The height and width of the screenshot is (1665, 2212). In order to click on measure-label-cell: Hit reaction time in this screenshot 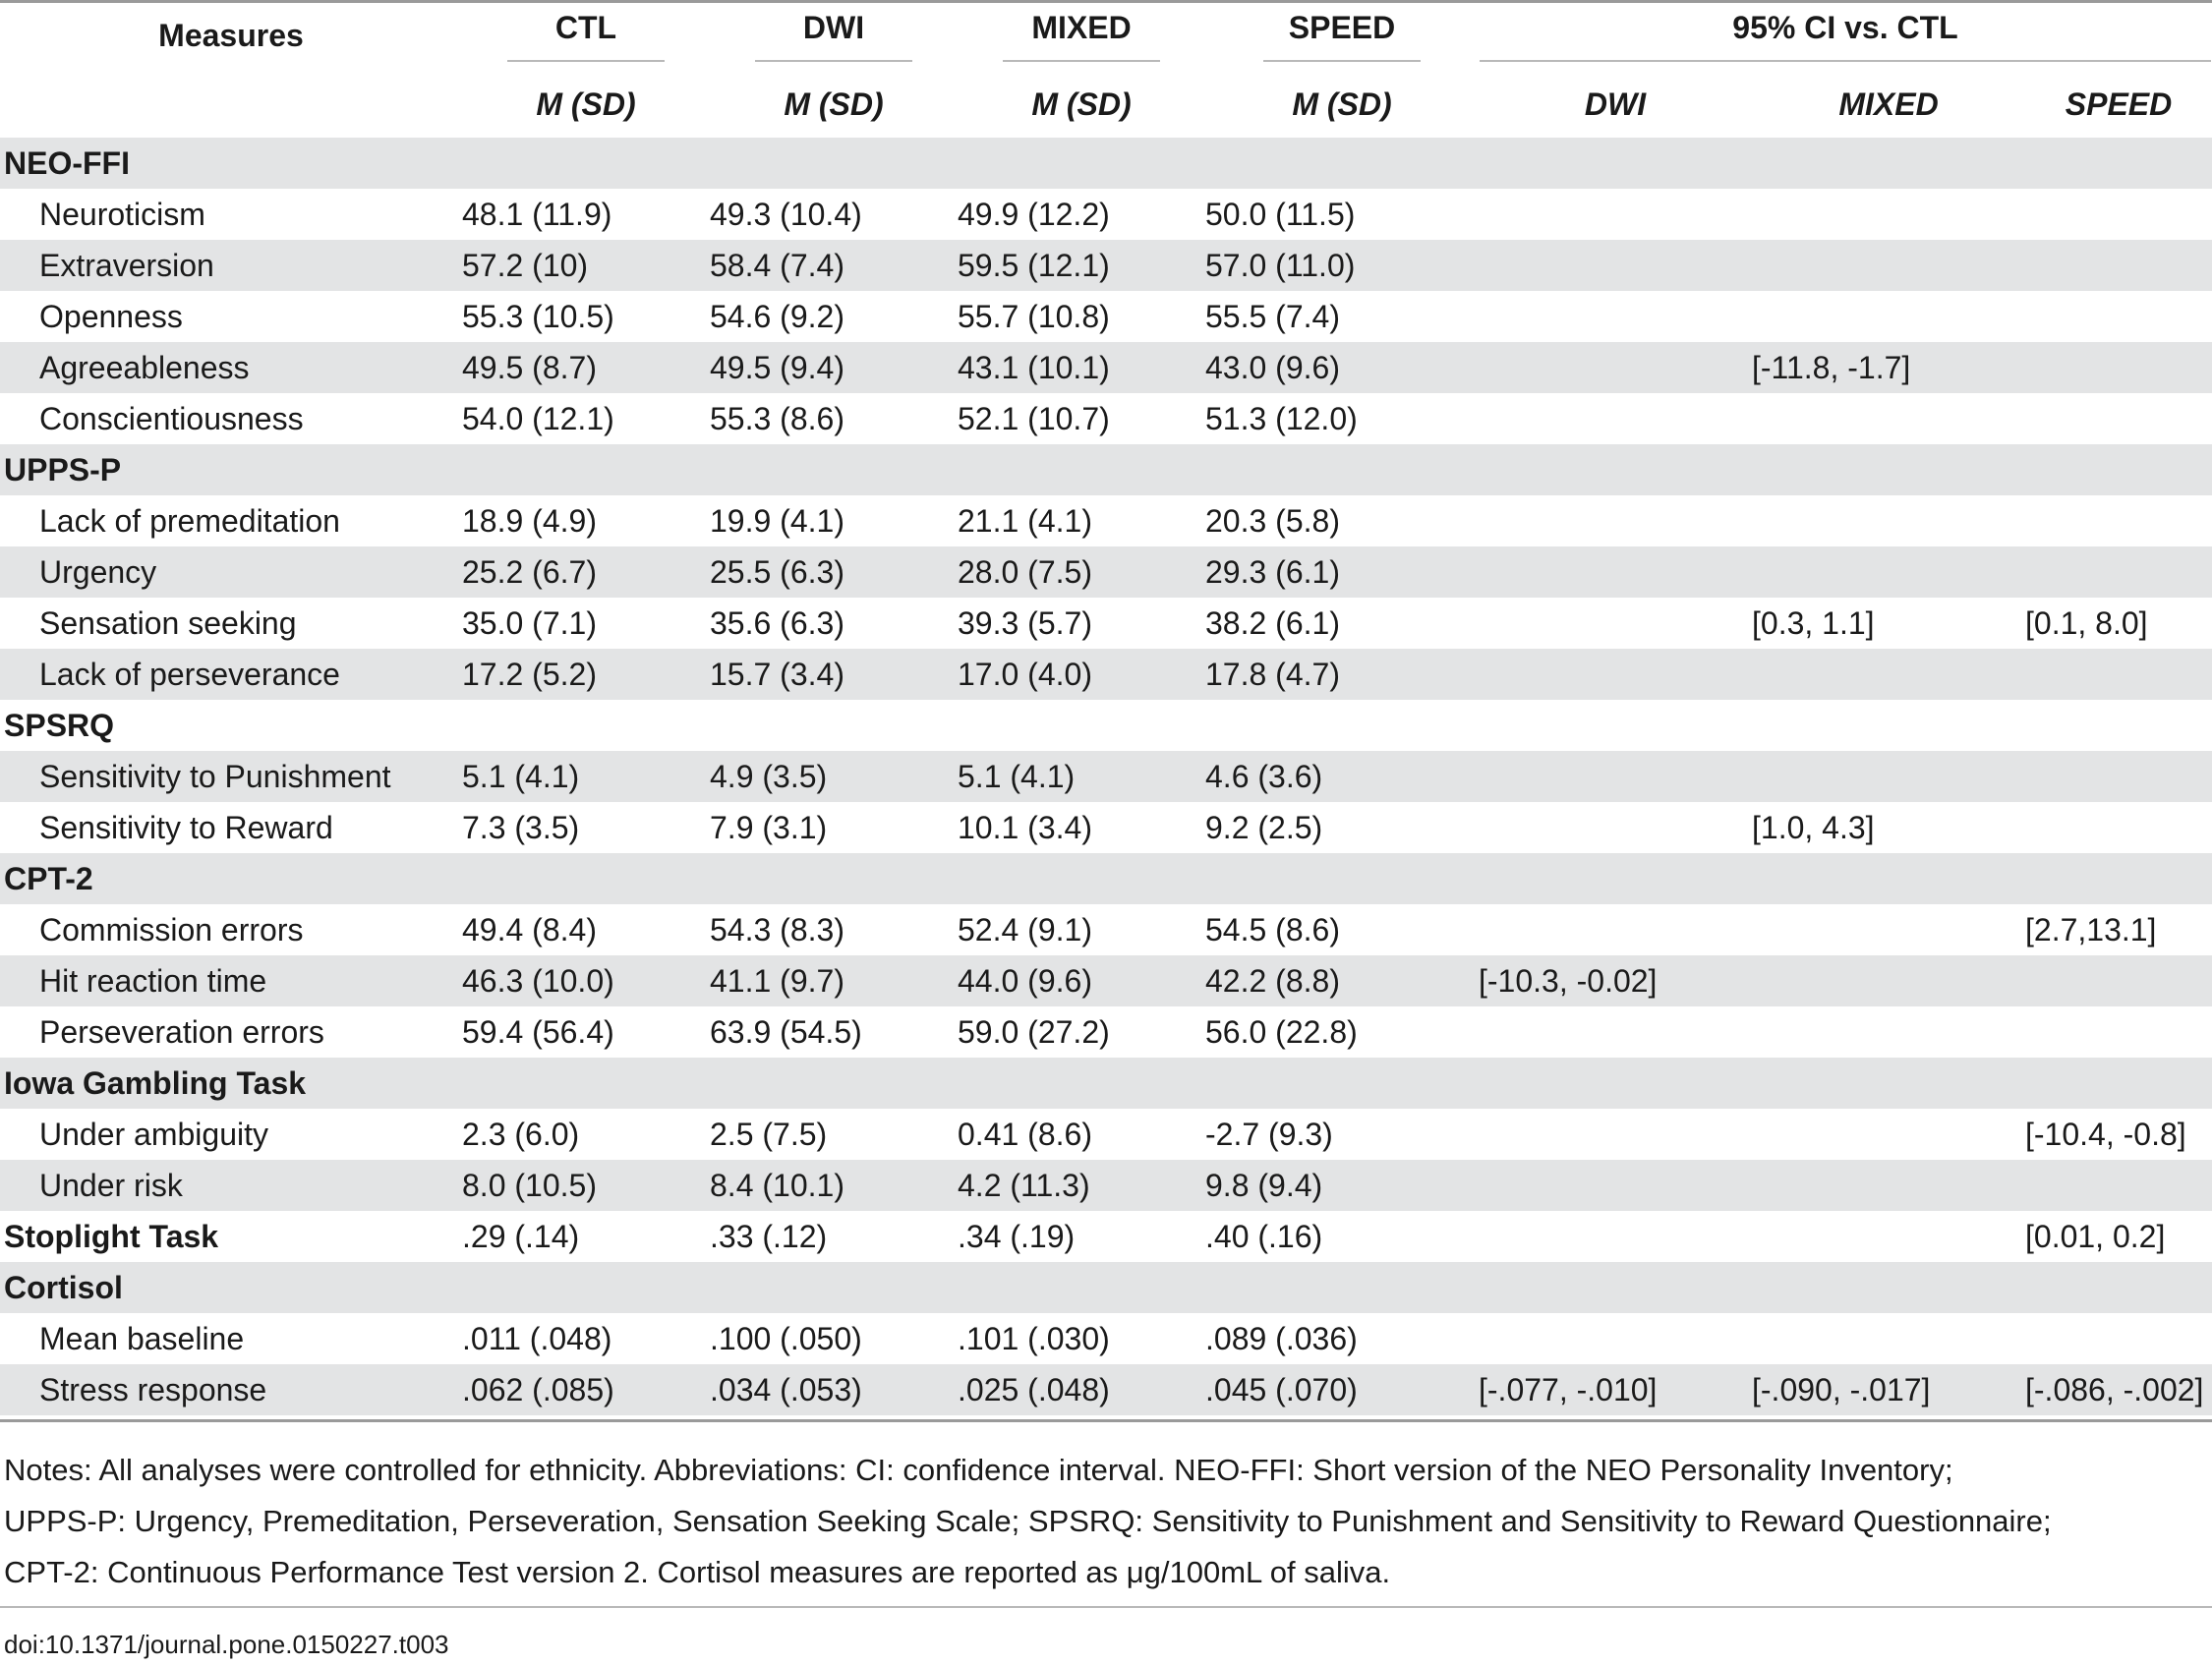, I will do `click(231, 980)`.